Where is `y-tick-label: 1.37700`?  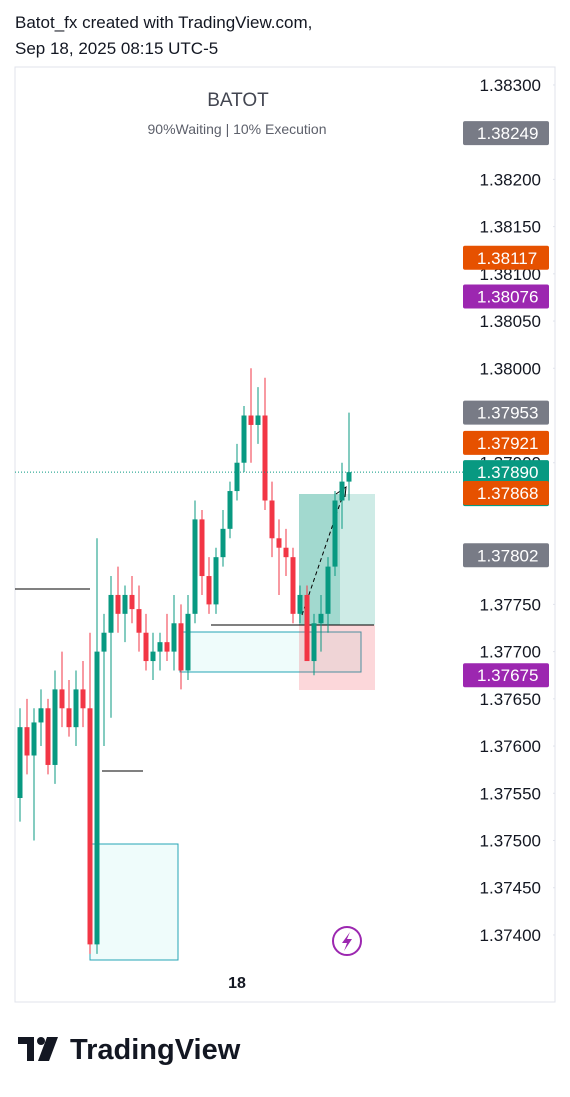
y-tick-label: 1.37700 is located at coordinates (510, 652).